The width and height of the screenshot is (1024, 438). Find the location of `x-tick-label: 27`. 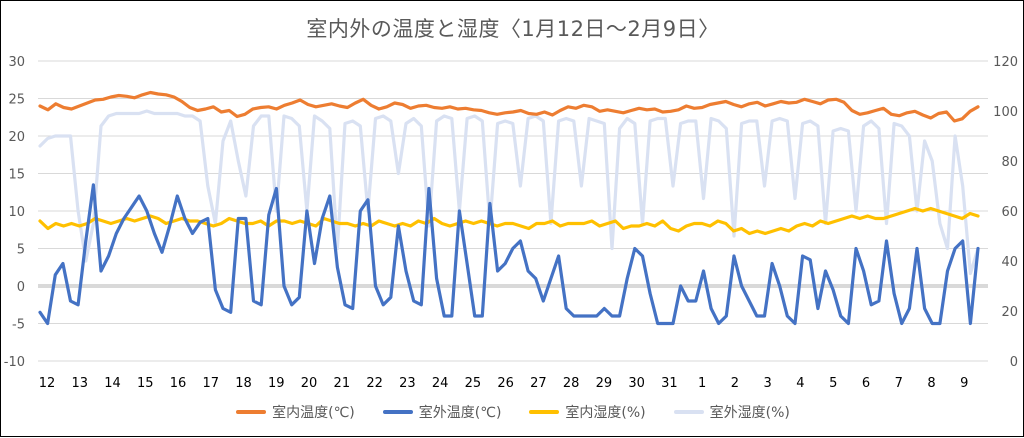

x-tick-label: 27 is located at coordinates (538, 383).